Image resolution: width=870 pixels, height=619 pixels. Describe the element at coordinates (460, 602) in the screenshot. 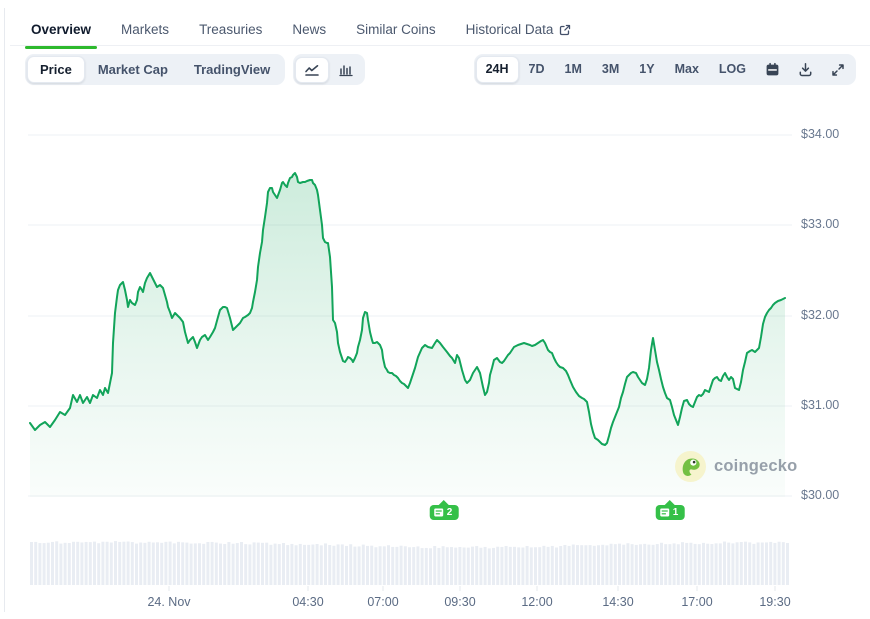

I see `x-axis-label: 09:30` at that location.